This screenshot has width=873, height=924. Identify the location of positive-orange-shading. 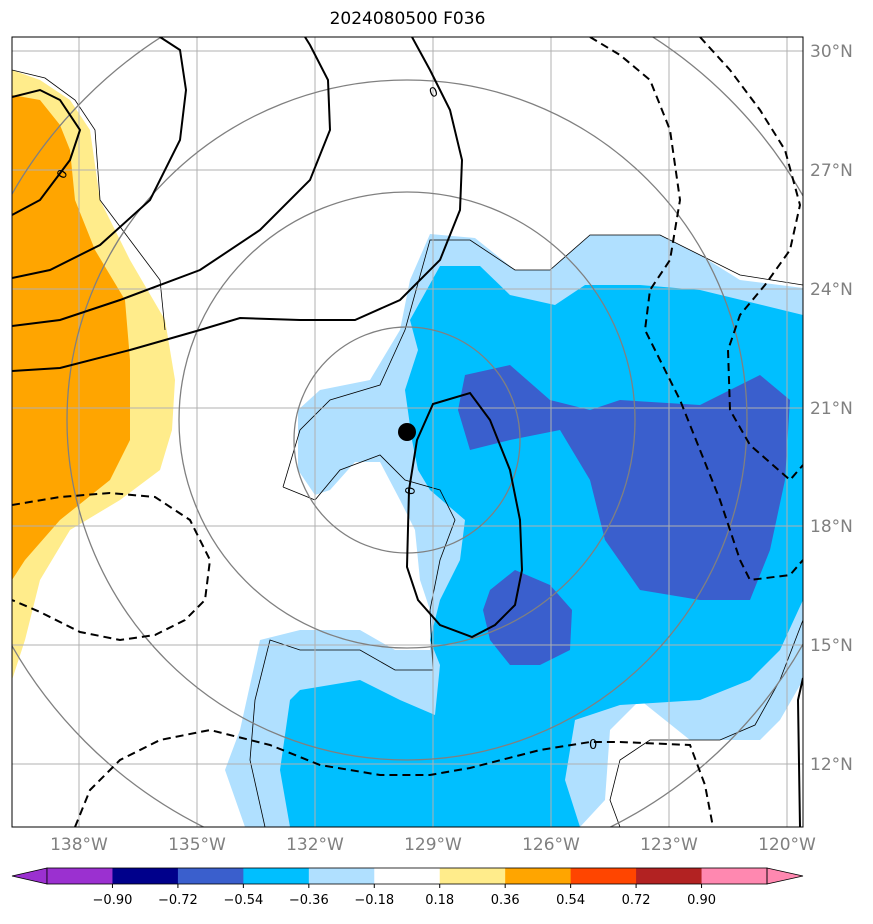
(71, 337).